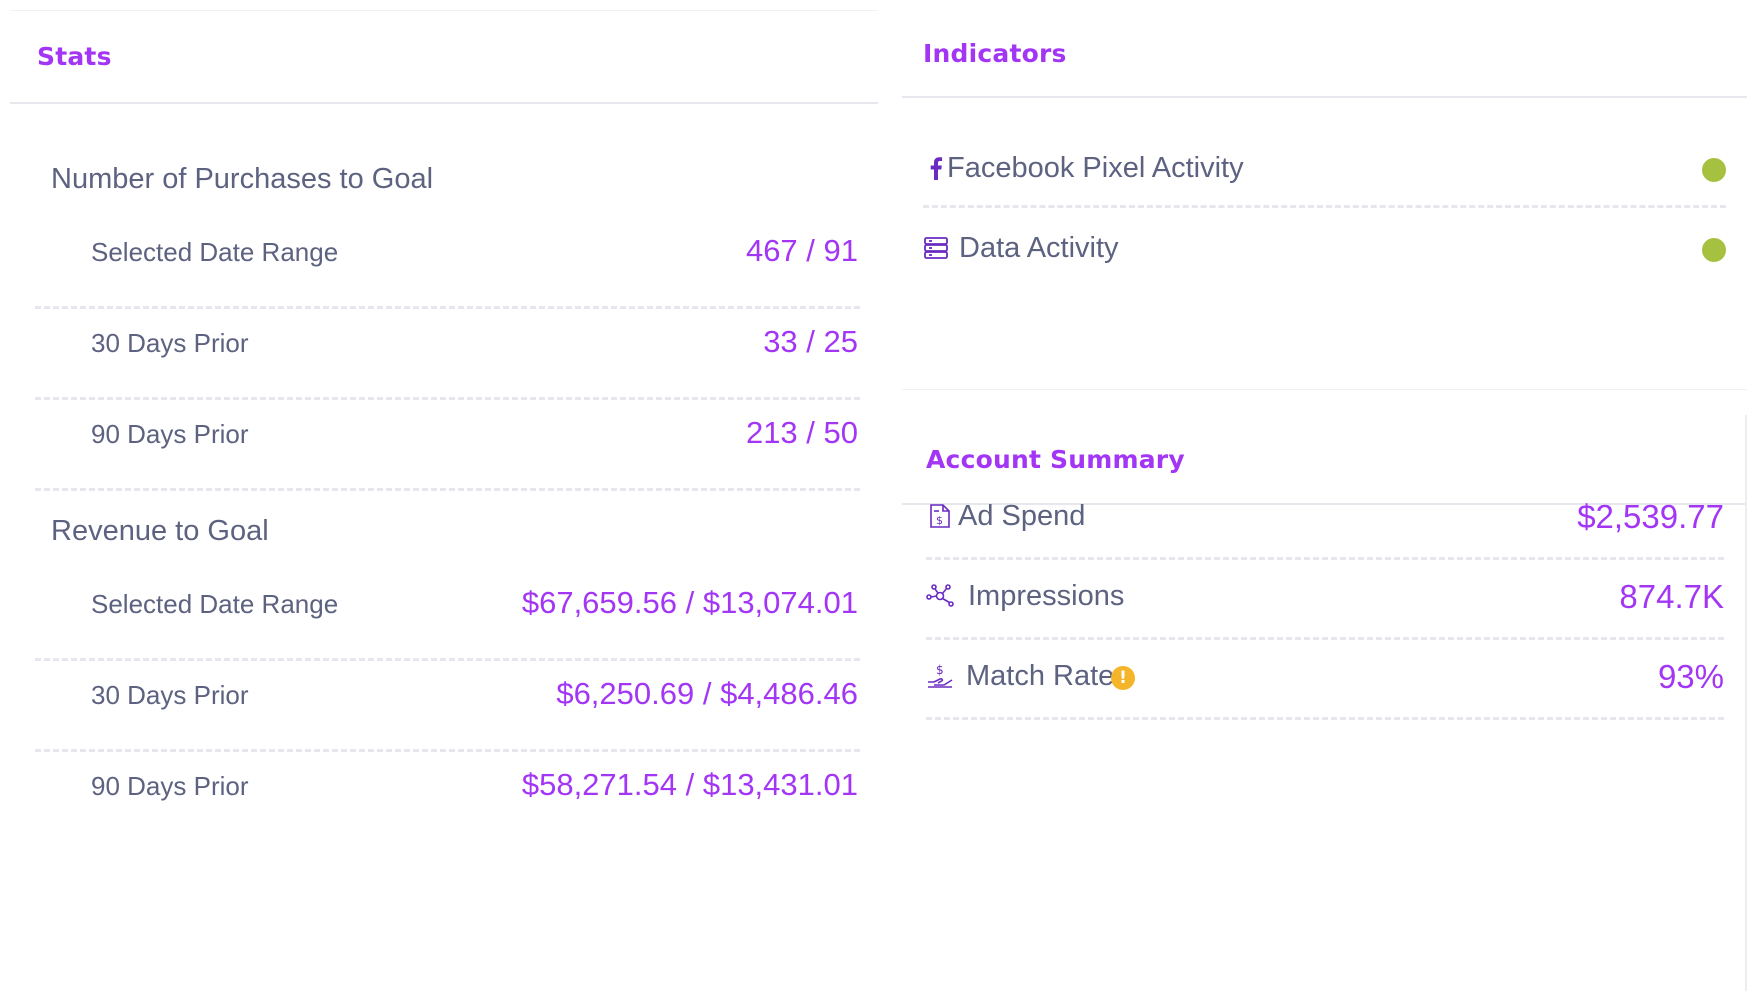 The width and height of the screenshot is (1755, 1007). I want to click on account-summary-header: Account Summary, so click(1323, 460).